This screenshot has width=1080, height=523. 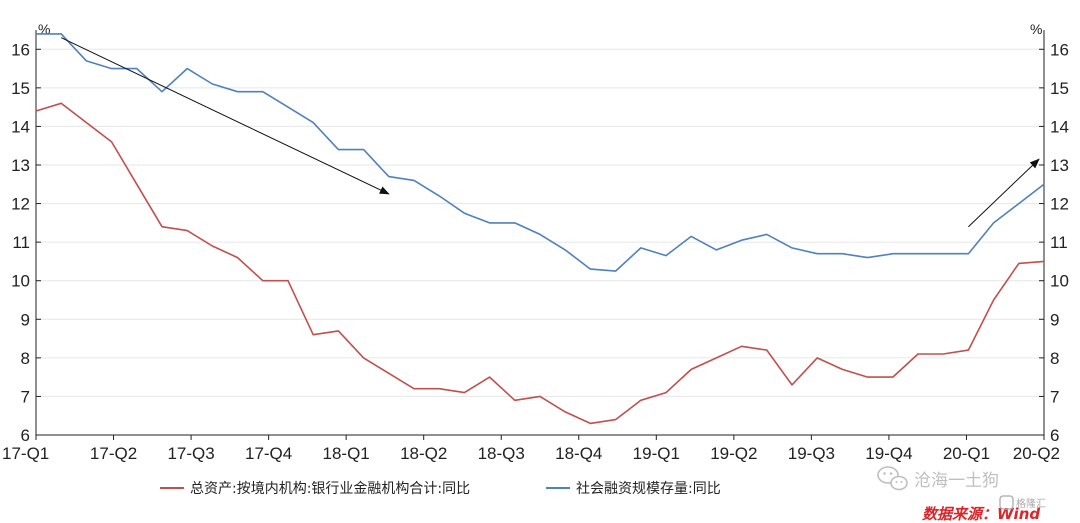 What do you see at coordinates (892, 478) in the screenshot?
I see `wechat-icon` at bounding box center [892, 478].